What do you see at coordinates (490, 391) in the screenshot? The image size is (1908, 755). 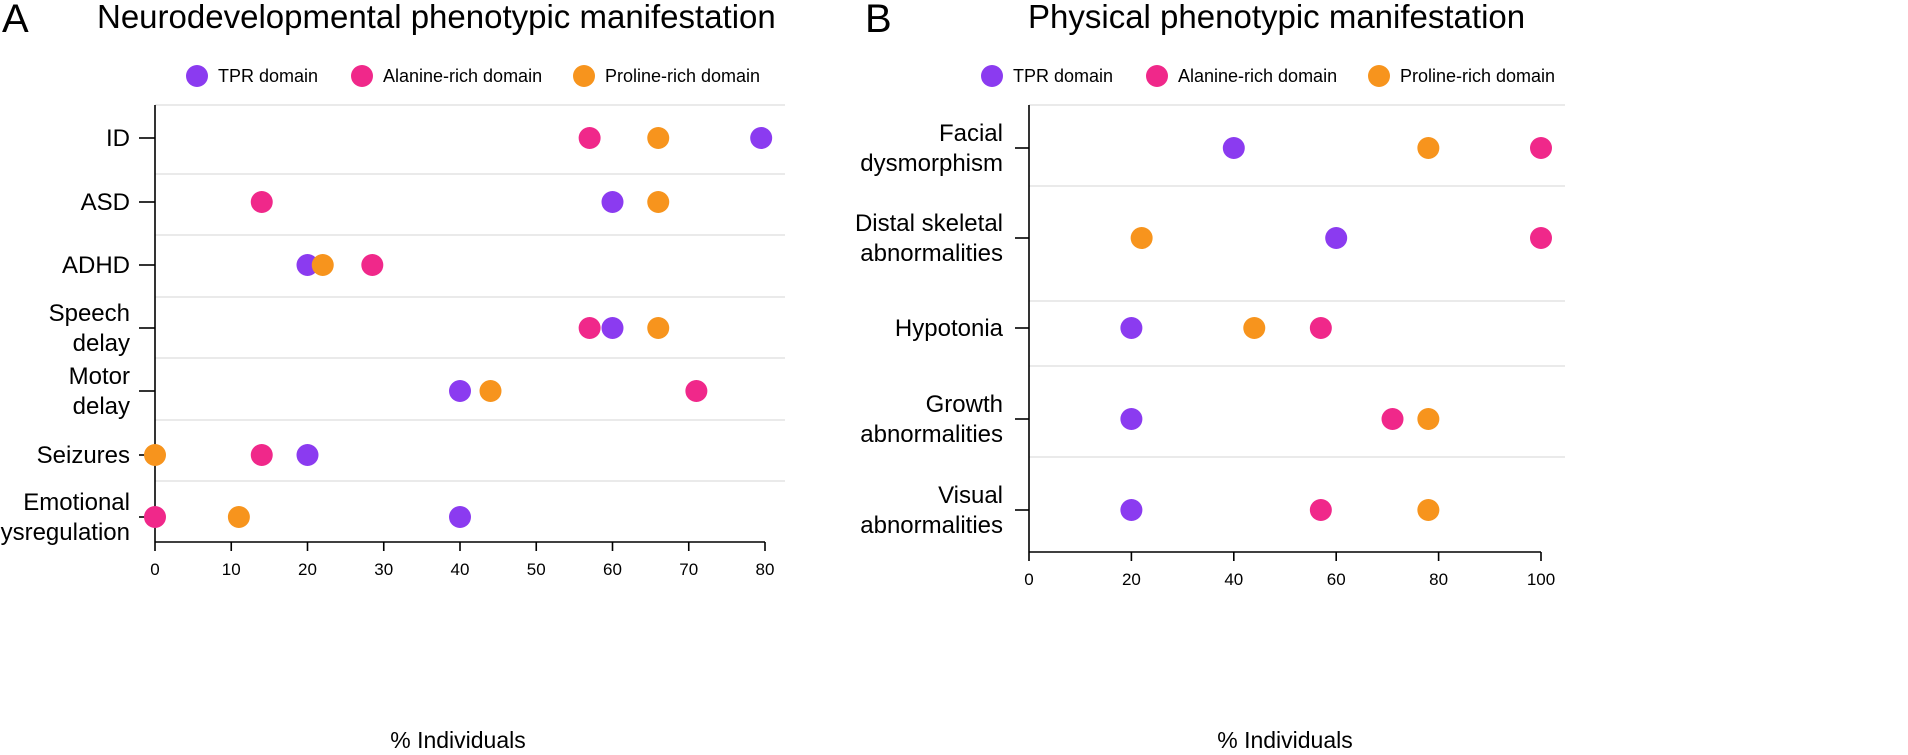 I see `point-motor-delay-proline-rich-domain` at bounding box center [490, 391].